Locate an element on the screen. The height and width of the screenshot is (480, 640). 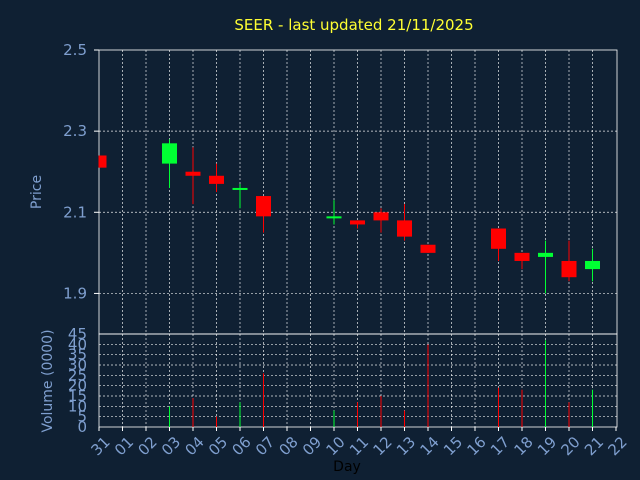
x-tick-label: 04 is located at coordinates (195, 446).